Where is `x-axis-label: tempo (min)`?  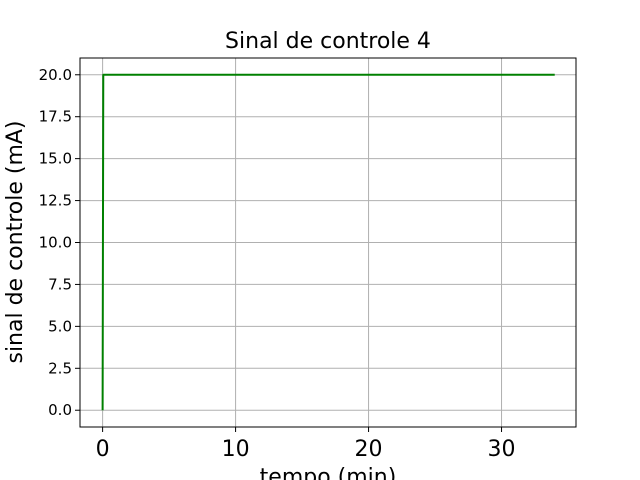
x-axis-label: tempo (min) is located at coordinates (328, 472).